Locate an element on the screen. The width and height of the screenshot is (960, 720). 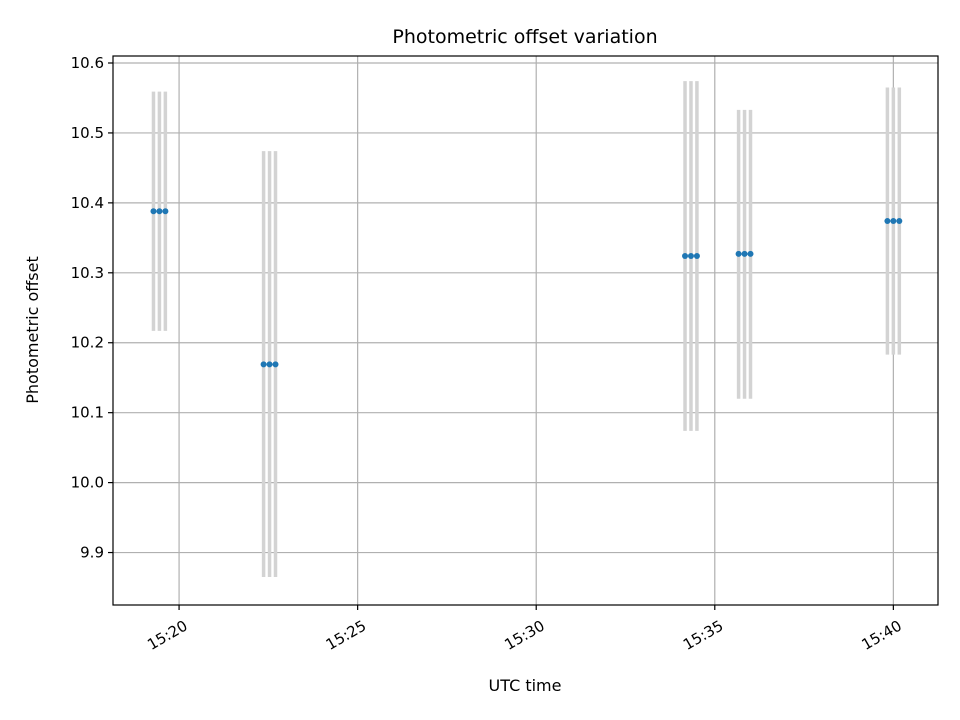
y-tick-label: 10.3 is located at coordinates (87, 273).